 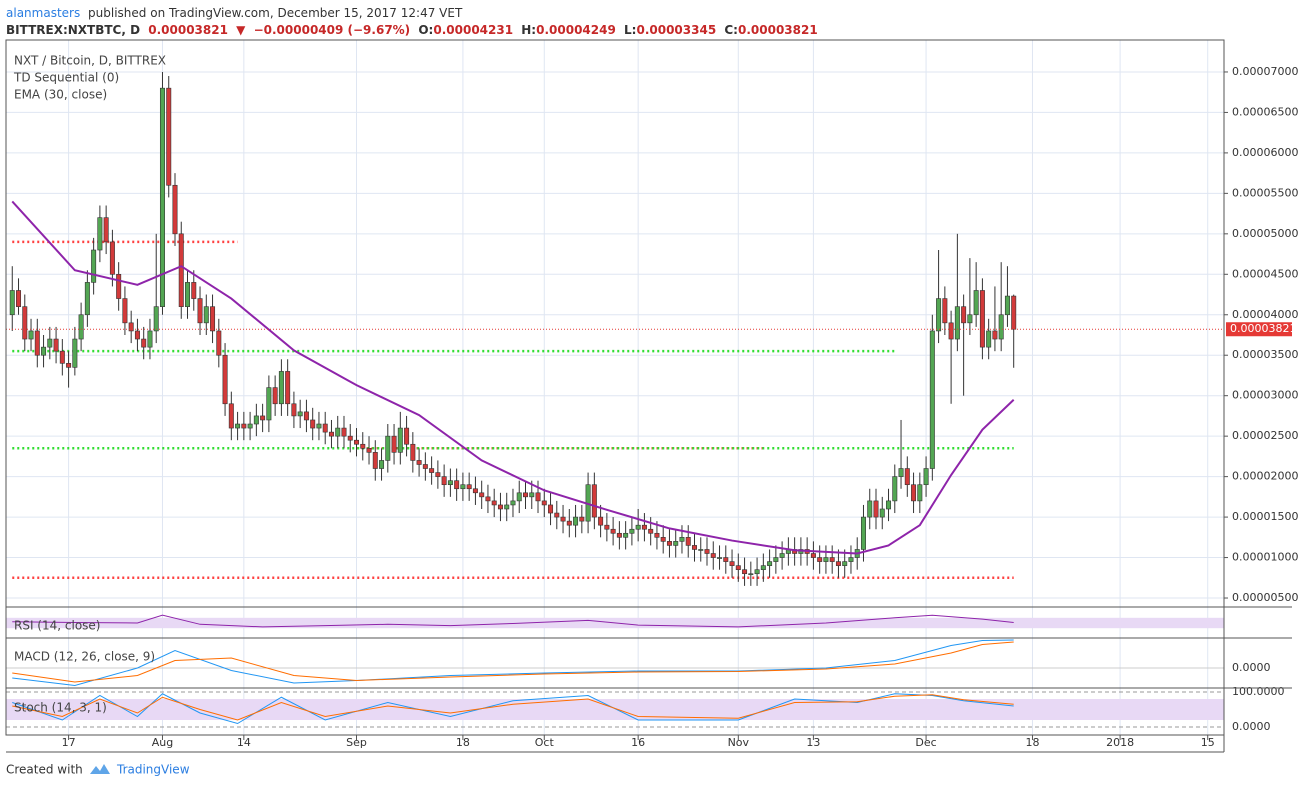 What do you see at coordinates (90, 61) in the screenshot?
I see `chart-title: NXT / Bitcoin, D, BITTREX` at bounding box center [90, 61].